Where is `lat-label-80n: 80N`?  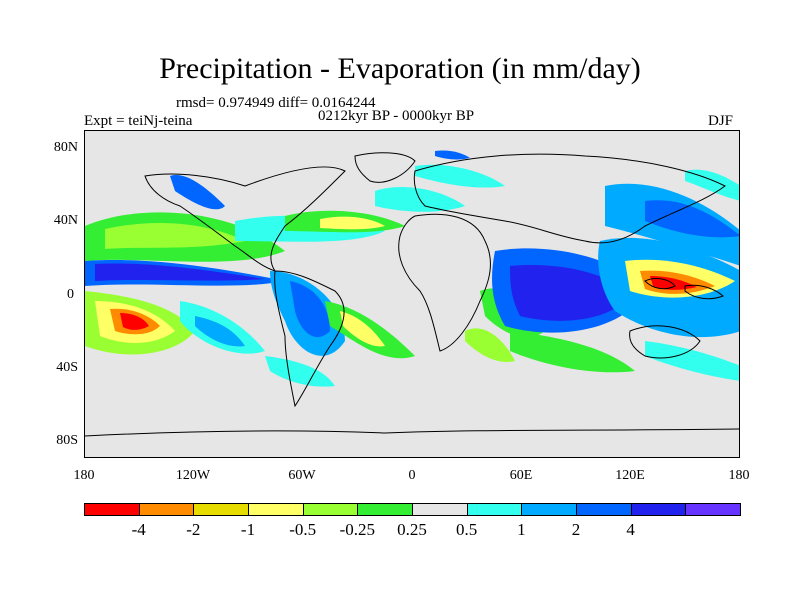 lat-label-80n: 80N is located at coordinates (65, 147).